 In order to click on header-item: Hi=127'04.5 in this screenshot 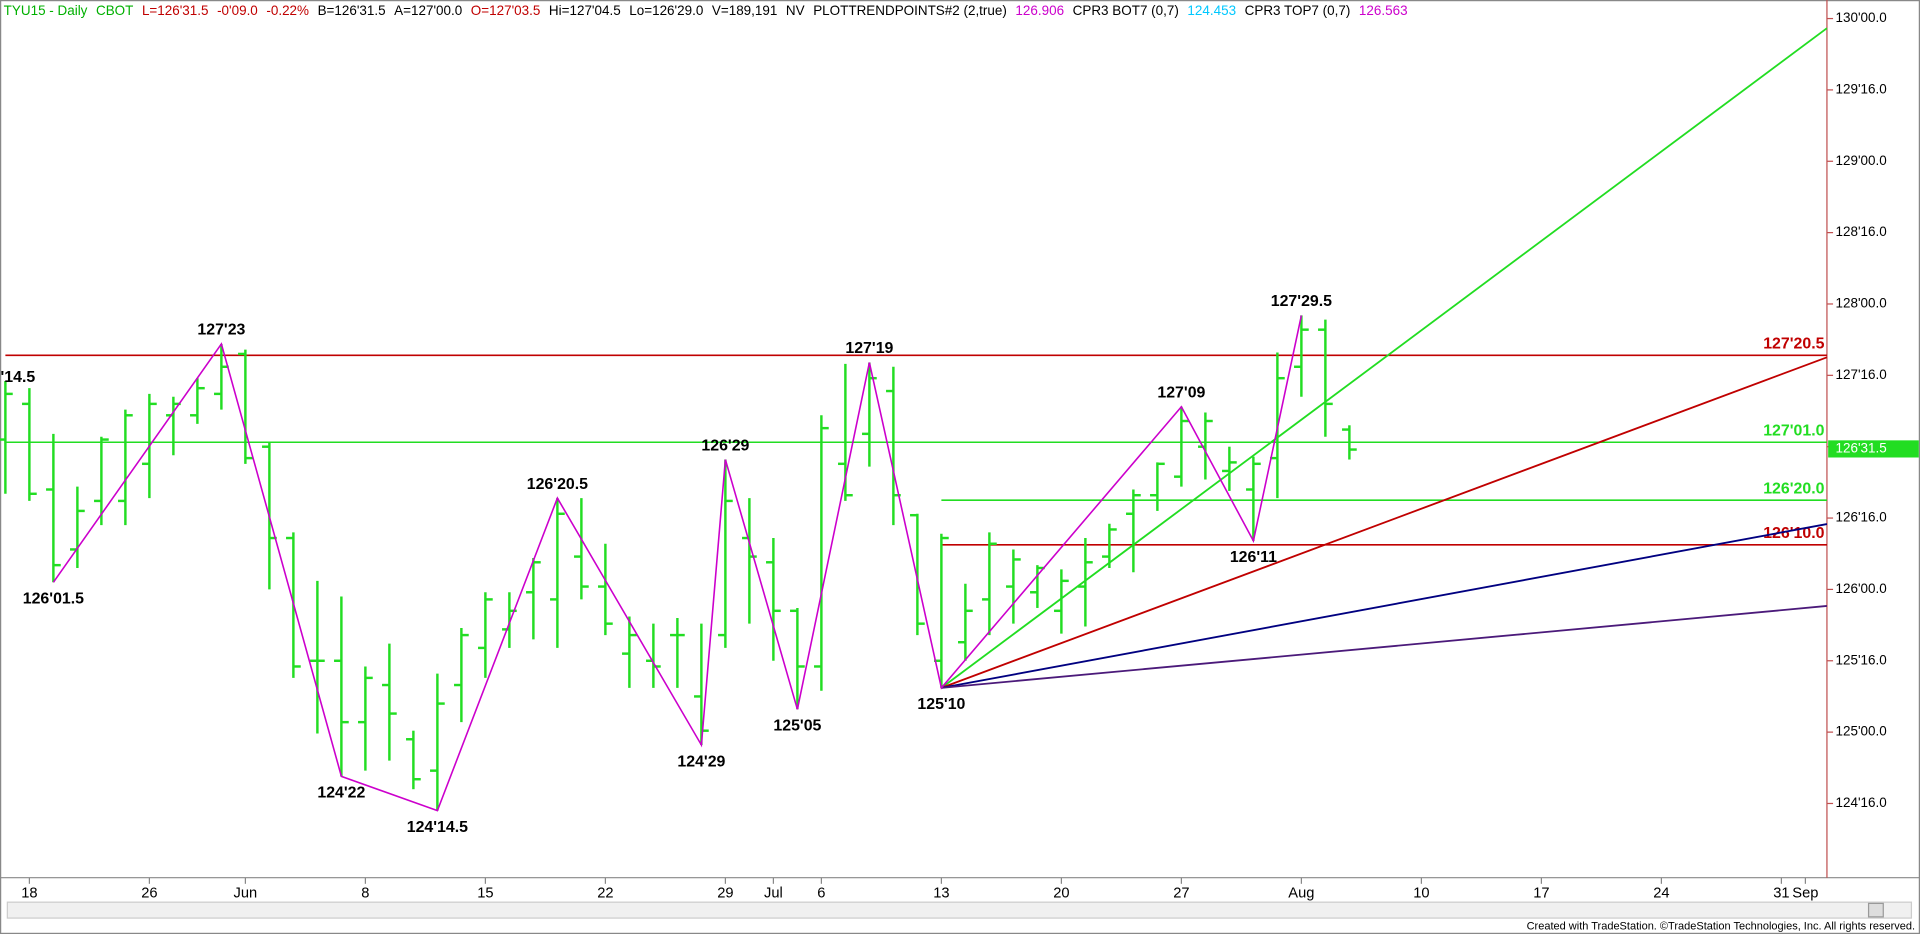, I will do `click(585, 10)`.